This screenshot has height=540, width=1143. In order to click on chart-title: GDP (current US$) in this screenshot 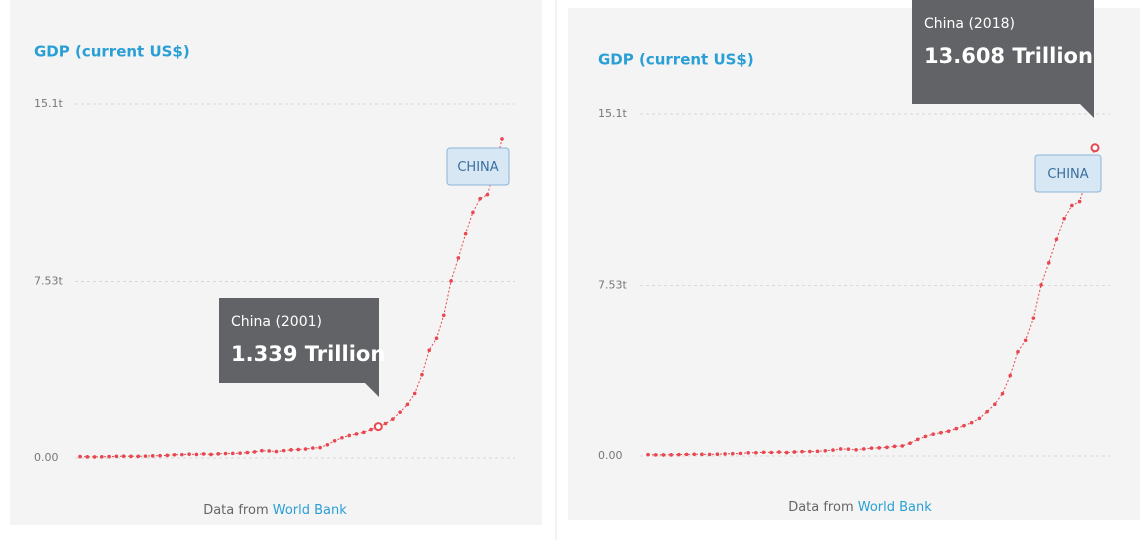, I will do `click(676, 60)`.